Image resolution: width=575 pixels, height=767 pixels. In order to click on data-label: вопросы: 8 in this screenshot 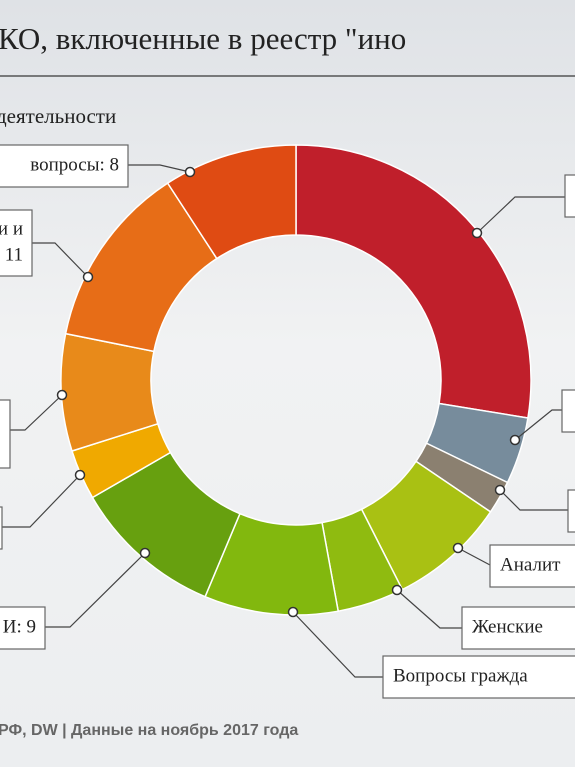, I will do `click(74, 164)`.